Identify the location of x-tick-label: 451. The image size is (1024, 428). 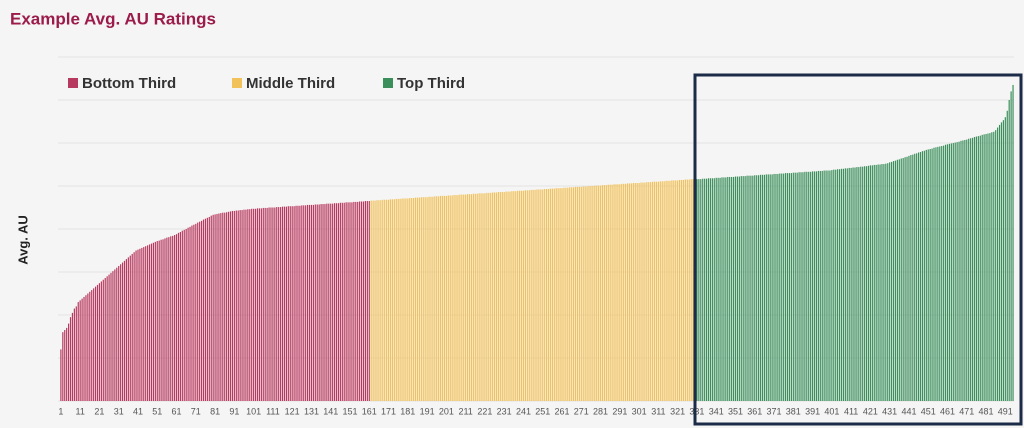
(928, 411).